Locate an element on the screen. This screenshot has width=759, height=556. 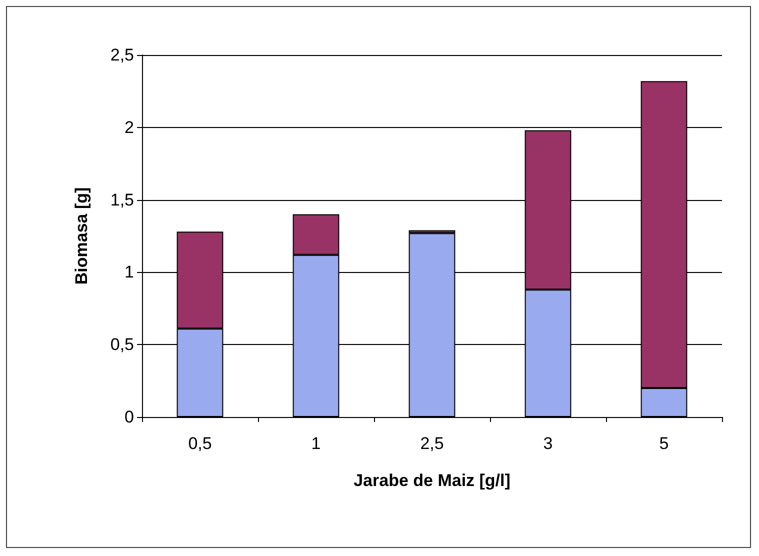
x-axis-title: Jarabe de Maiz [g/l] is located at coordinates (432, 480).